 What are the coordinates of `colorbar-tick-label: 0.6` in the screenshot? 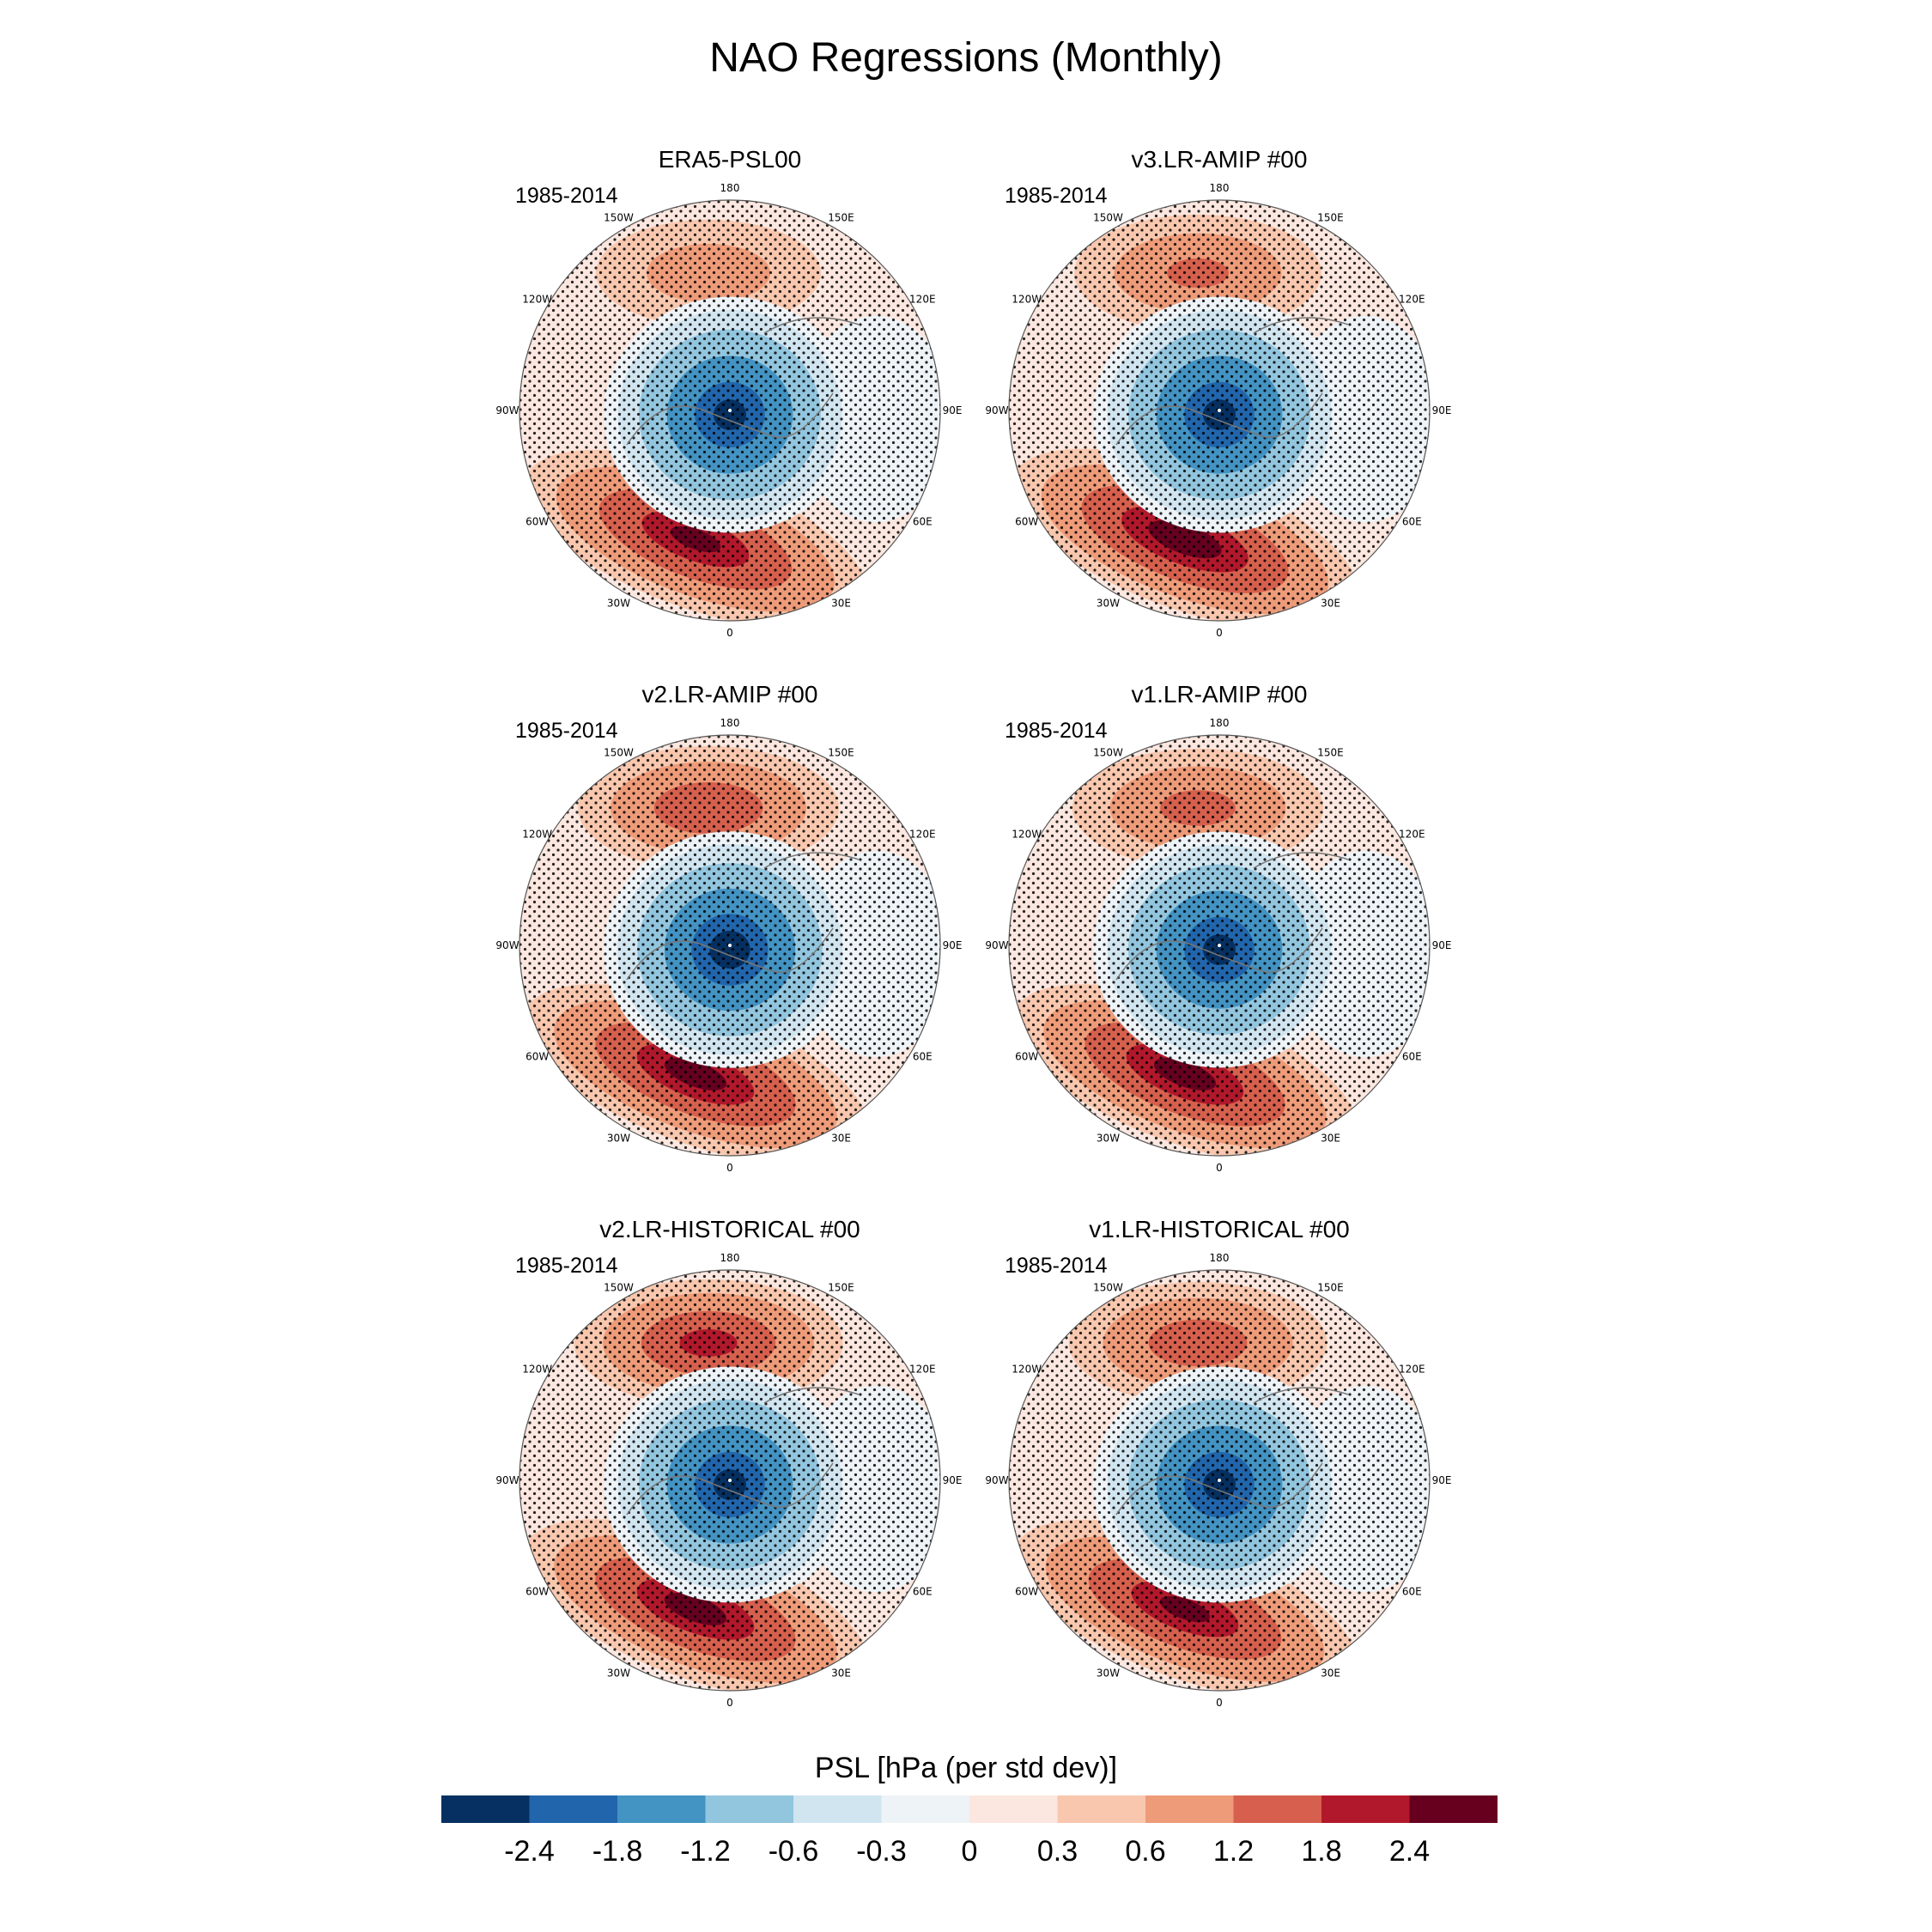 It's located at (1145, 1851).